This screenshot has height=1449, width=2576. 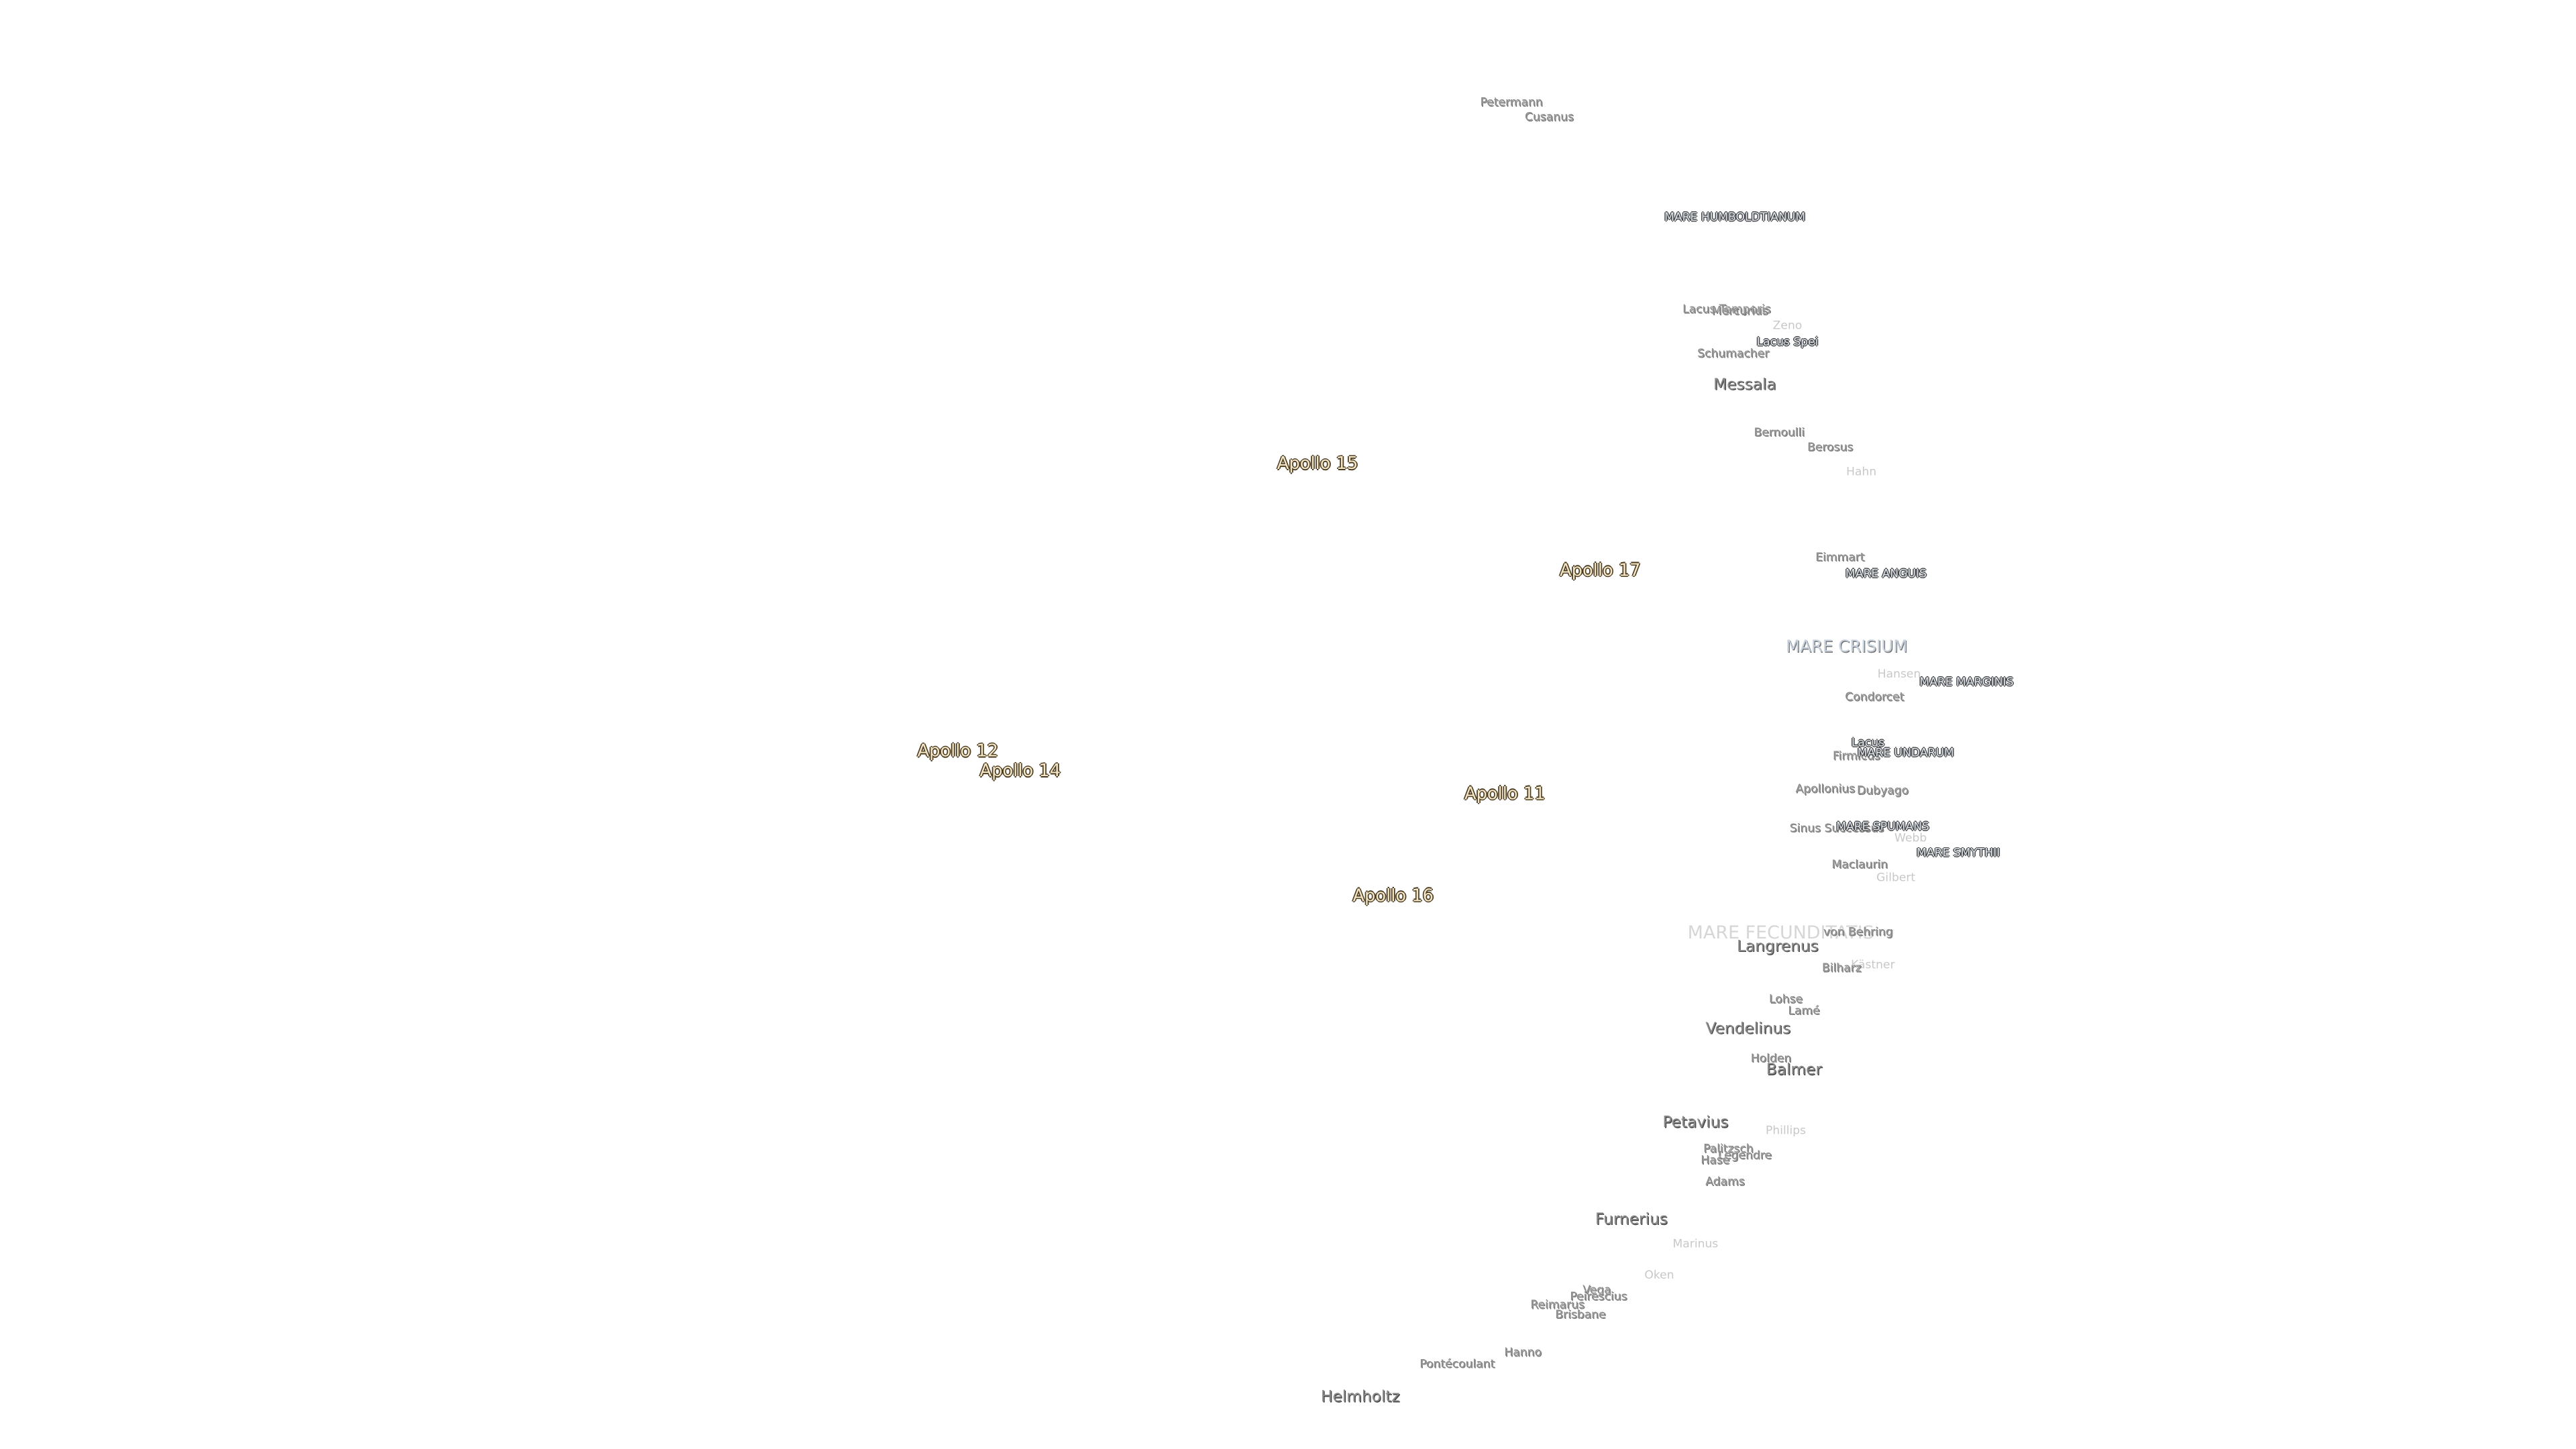 I want to click on crater-label: Oken, so click(x=1659, y=1276).